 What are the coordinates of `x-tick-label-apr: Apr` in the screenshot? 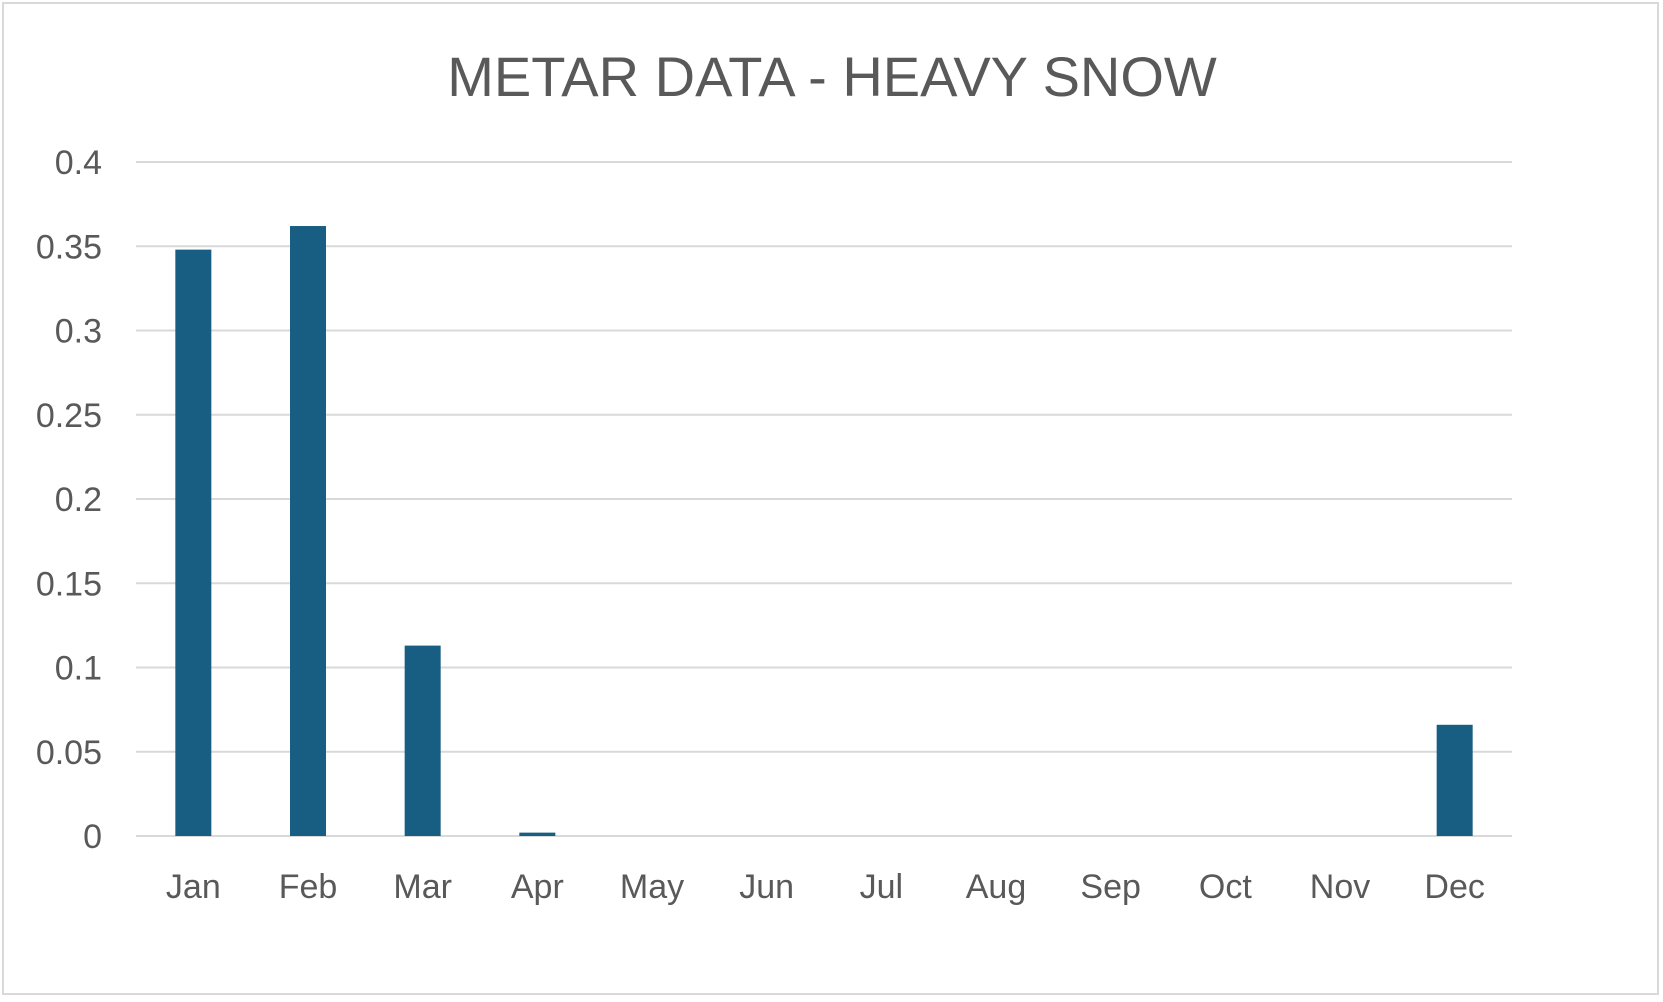 It's located at (537, 887).